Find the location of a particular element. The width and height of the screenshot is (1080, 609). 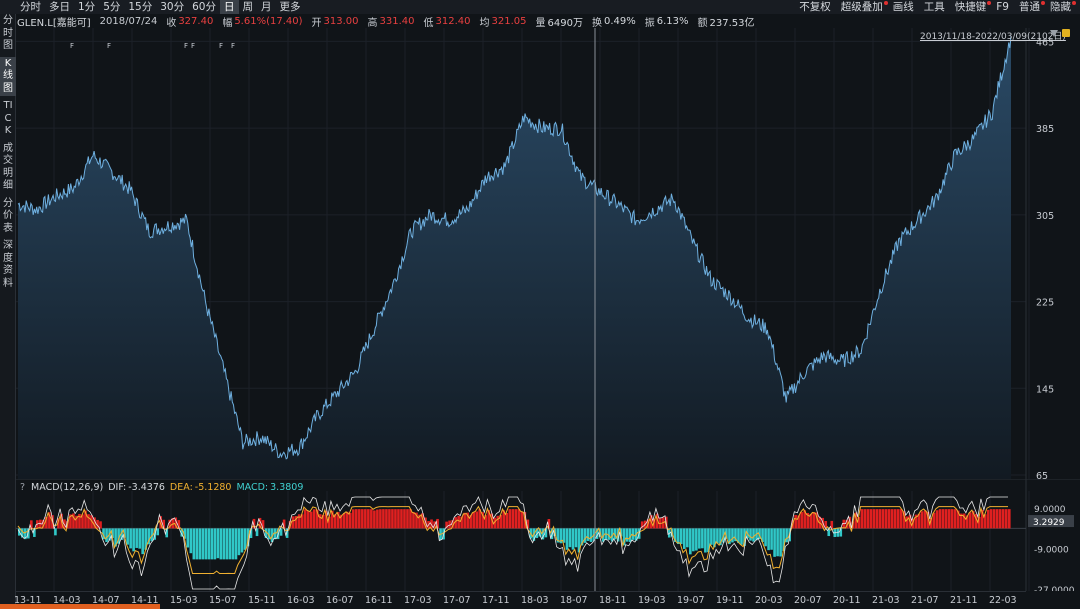

period-tab: 1分 is located at coordinates (87, 7).